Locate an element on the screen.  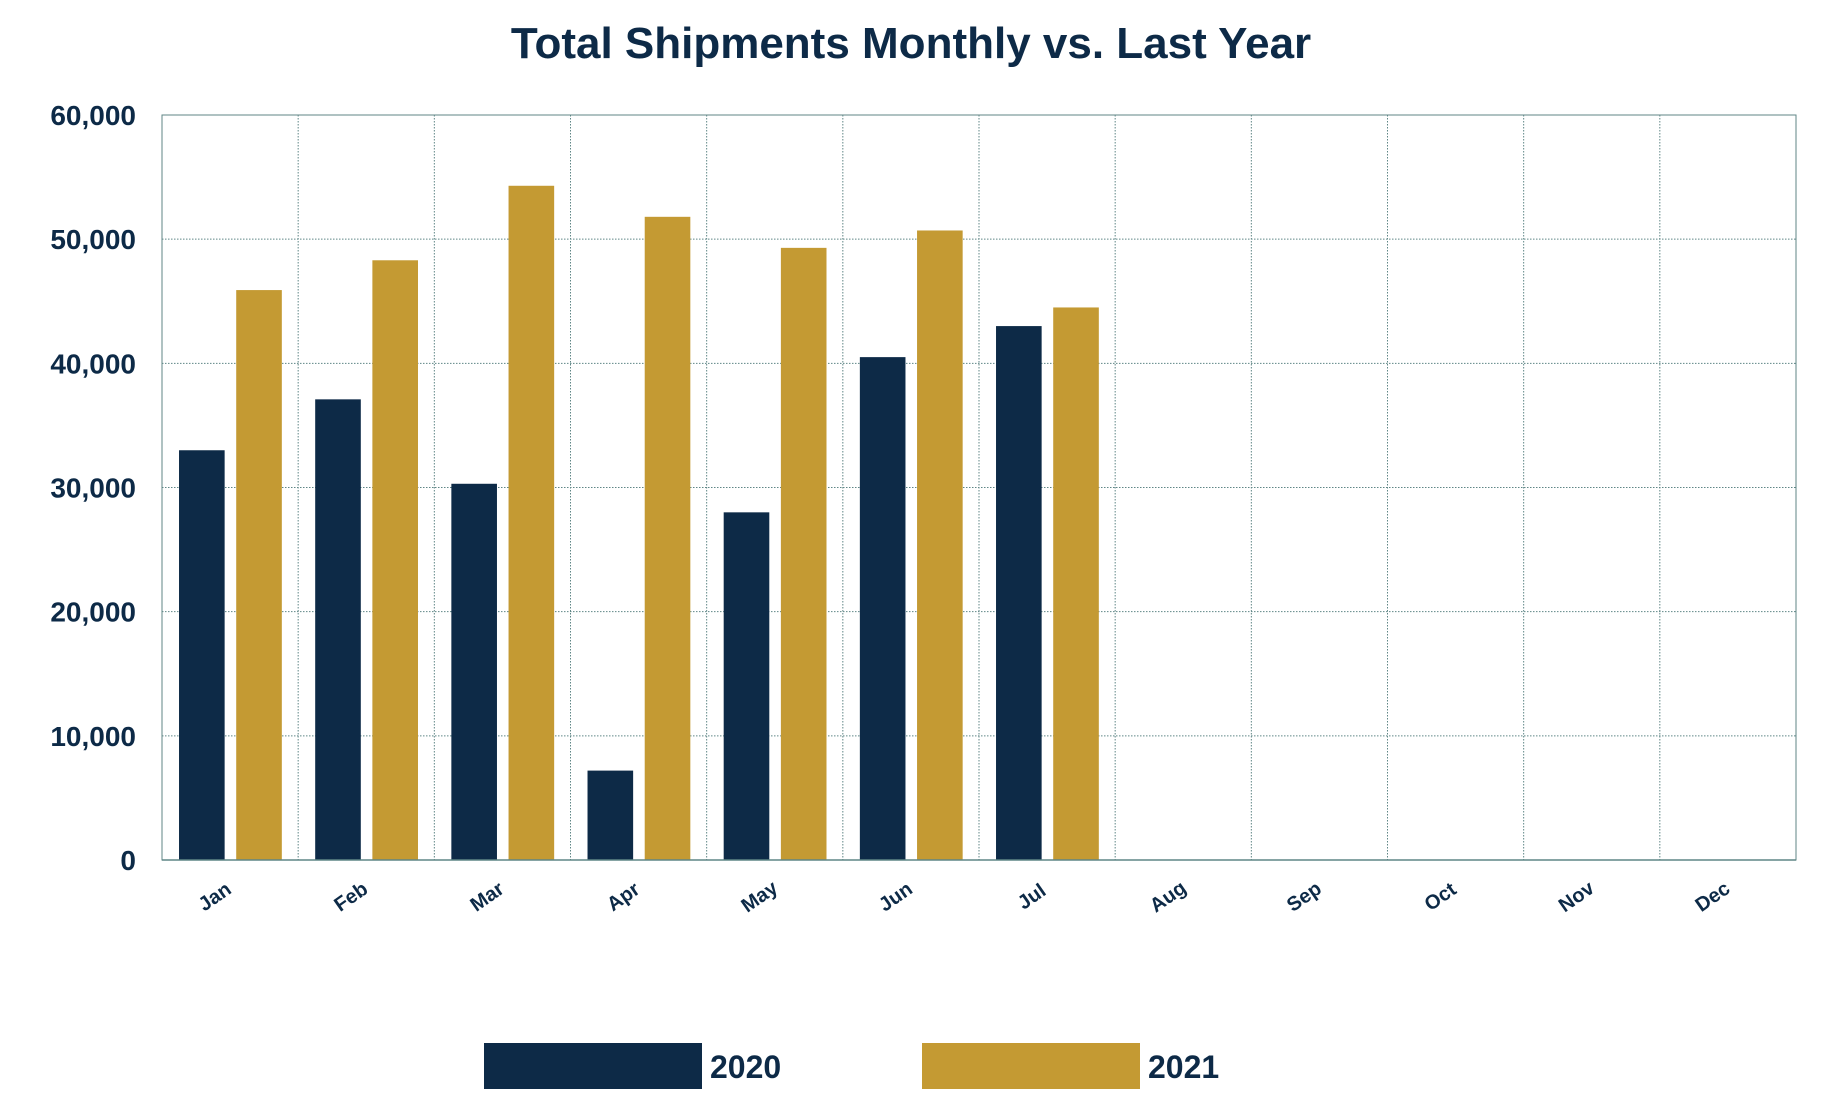
bar-2020-feb is located at coordinates (338, 629).